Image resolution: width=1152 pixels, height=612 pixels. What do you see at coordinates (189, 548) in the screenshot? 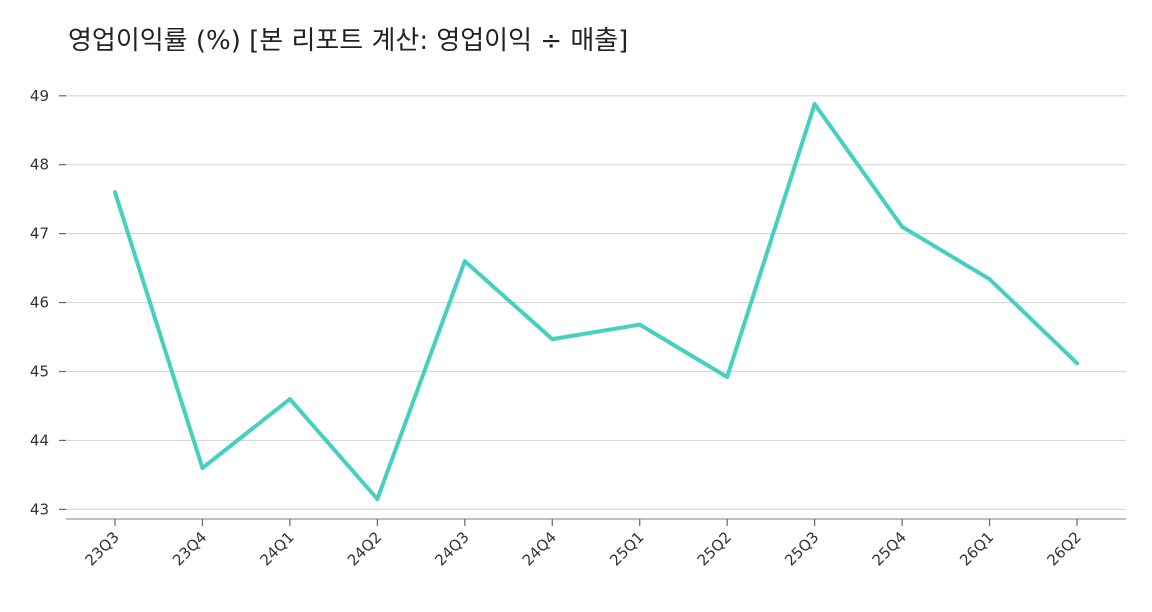
I see `x-tick-label: 23Q4` at bounding box center [189, 548].